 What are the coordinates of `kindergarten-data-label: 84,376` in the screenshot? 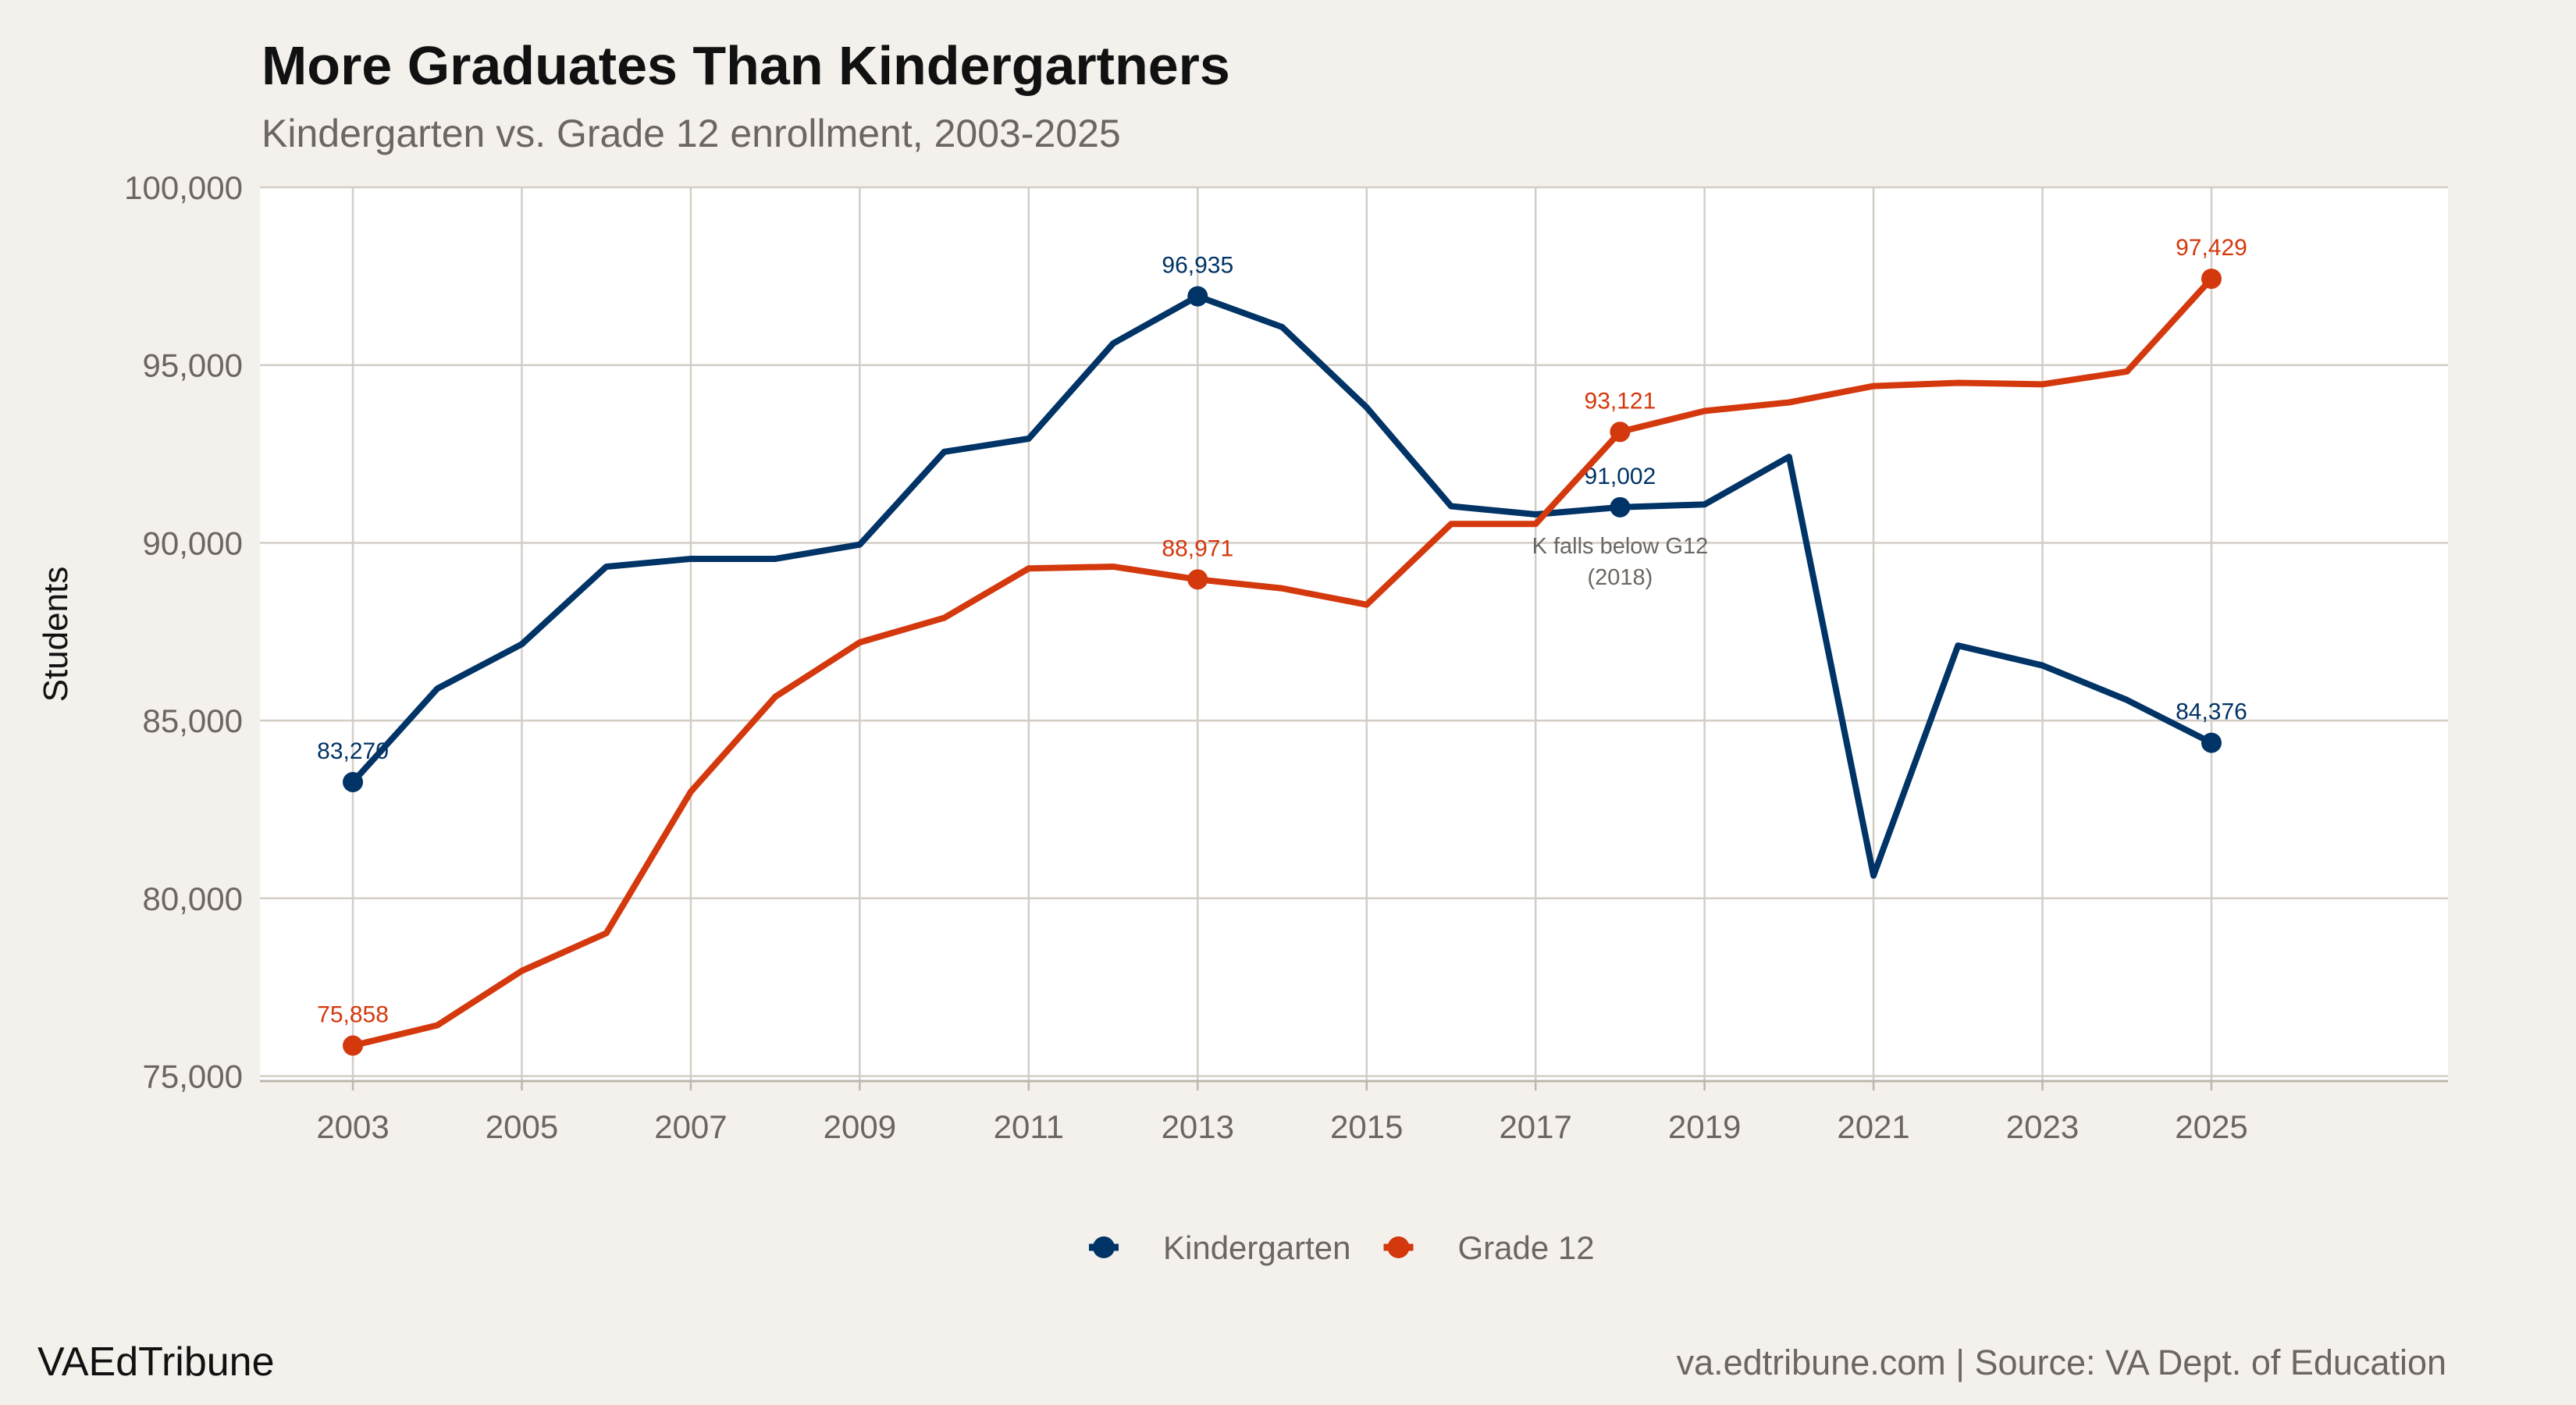 It's located at (2211, 712).